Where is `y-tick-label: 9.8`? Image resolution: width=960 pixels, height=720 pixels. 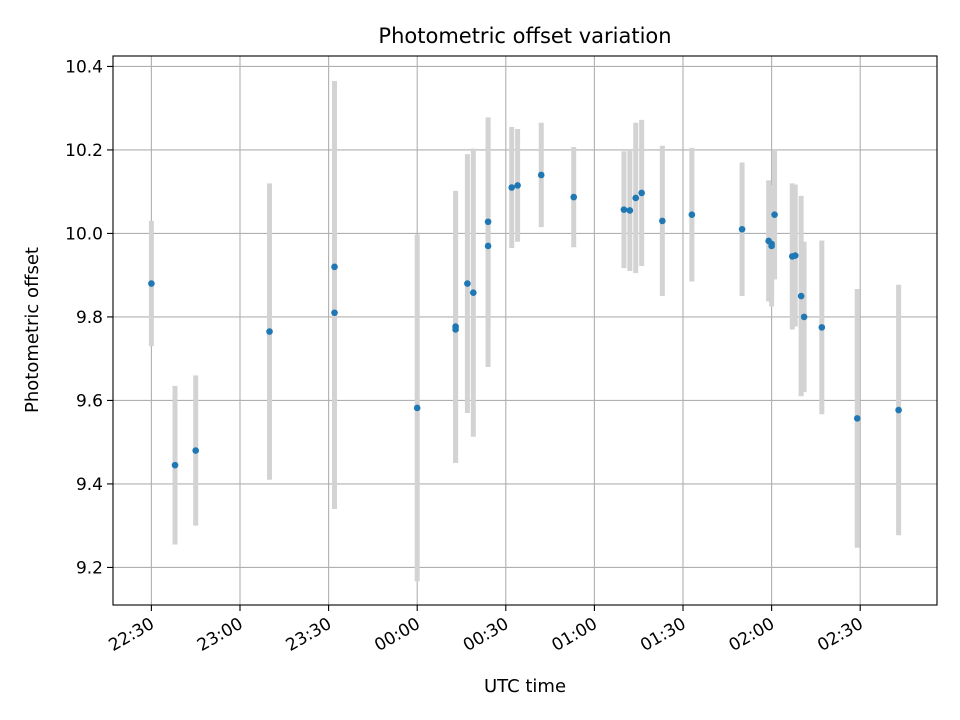 y-tick-label: 9.8 is located at coordinates (89, 318).